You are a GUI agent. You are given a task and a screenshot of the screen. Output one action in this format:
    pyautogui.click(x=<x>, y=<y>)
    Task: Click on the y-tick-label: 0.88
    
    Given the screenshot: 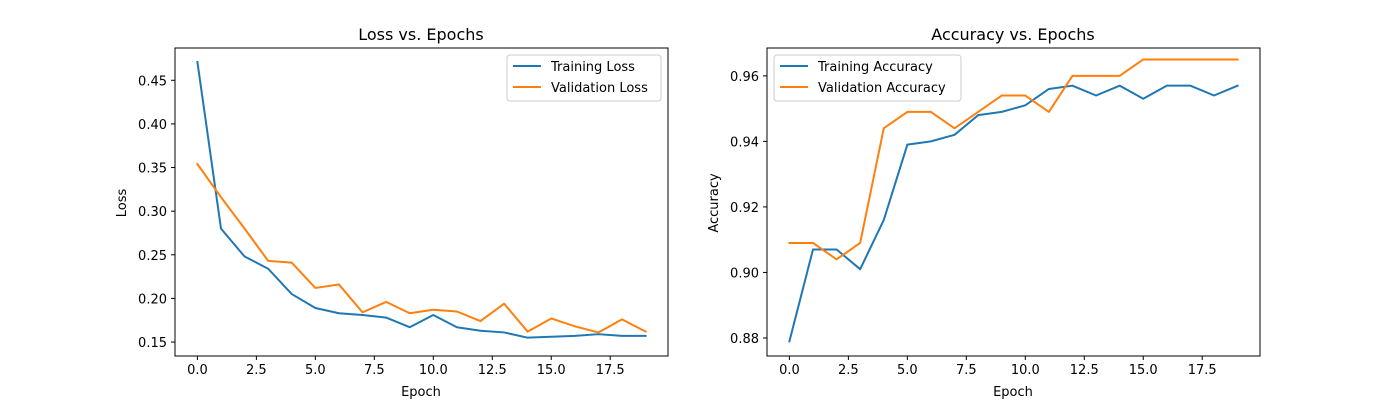 What is the action you would take?
    pyautogui.click(x=744, y=339)
    